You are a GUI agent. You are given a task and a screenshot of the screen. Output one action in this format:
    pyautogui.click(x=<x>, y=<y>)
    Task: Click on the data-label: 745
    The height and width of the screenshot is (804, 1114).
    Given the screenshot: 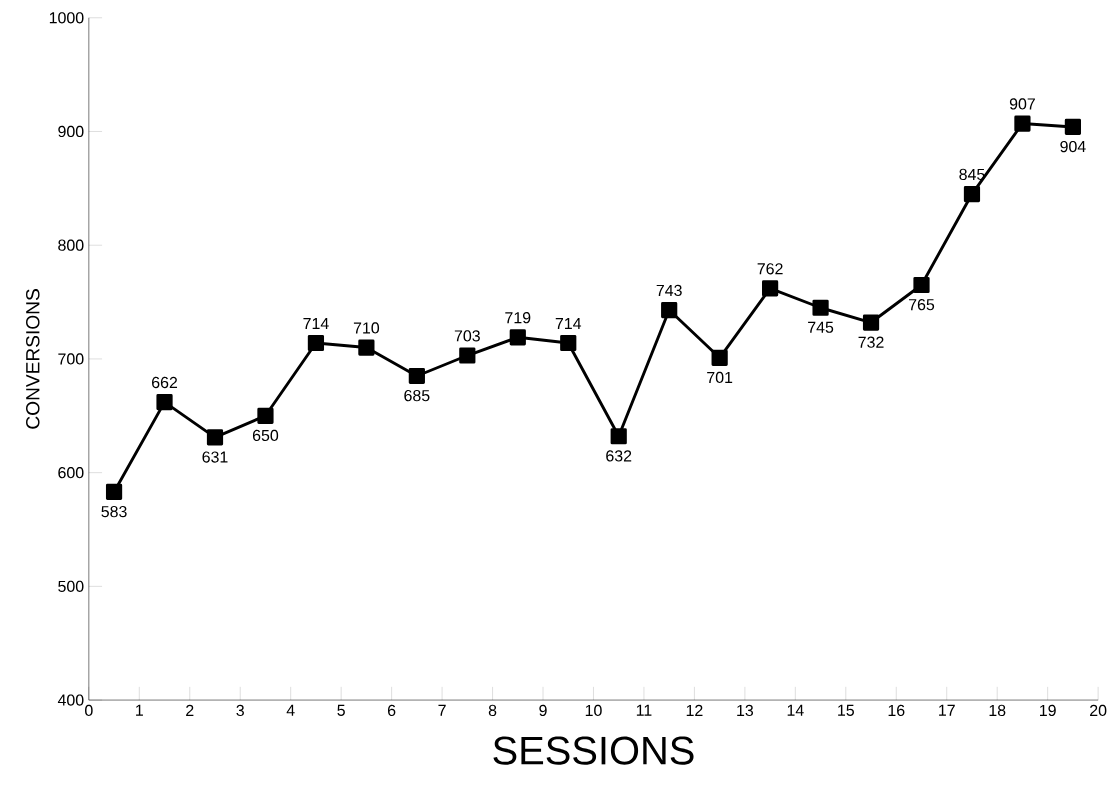 What is the action you would take?
    pyautogui.click(x=821, y=327)
    